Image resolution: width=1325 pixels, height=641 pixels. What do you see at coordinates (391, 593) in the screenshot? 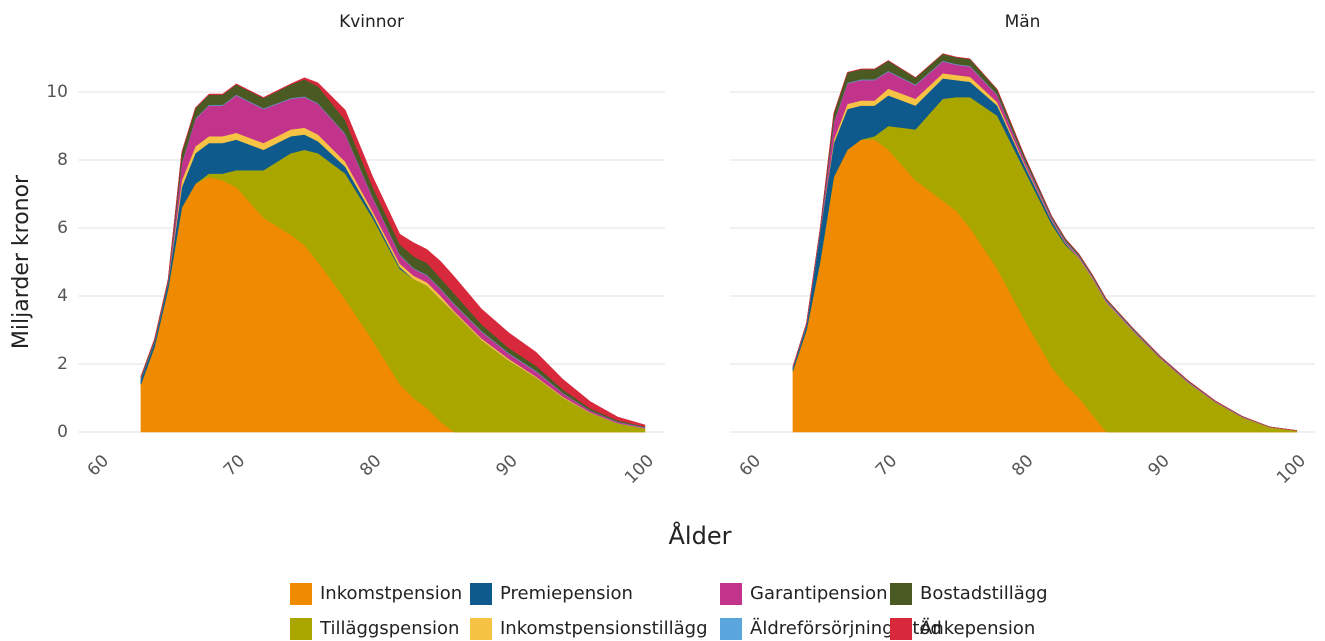
I see `legend-label: Inkomstpension` at bounding box center [391, 593].